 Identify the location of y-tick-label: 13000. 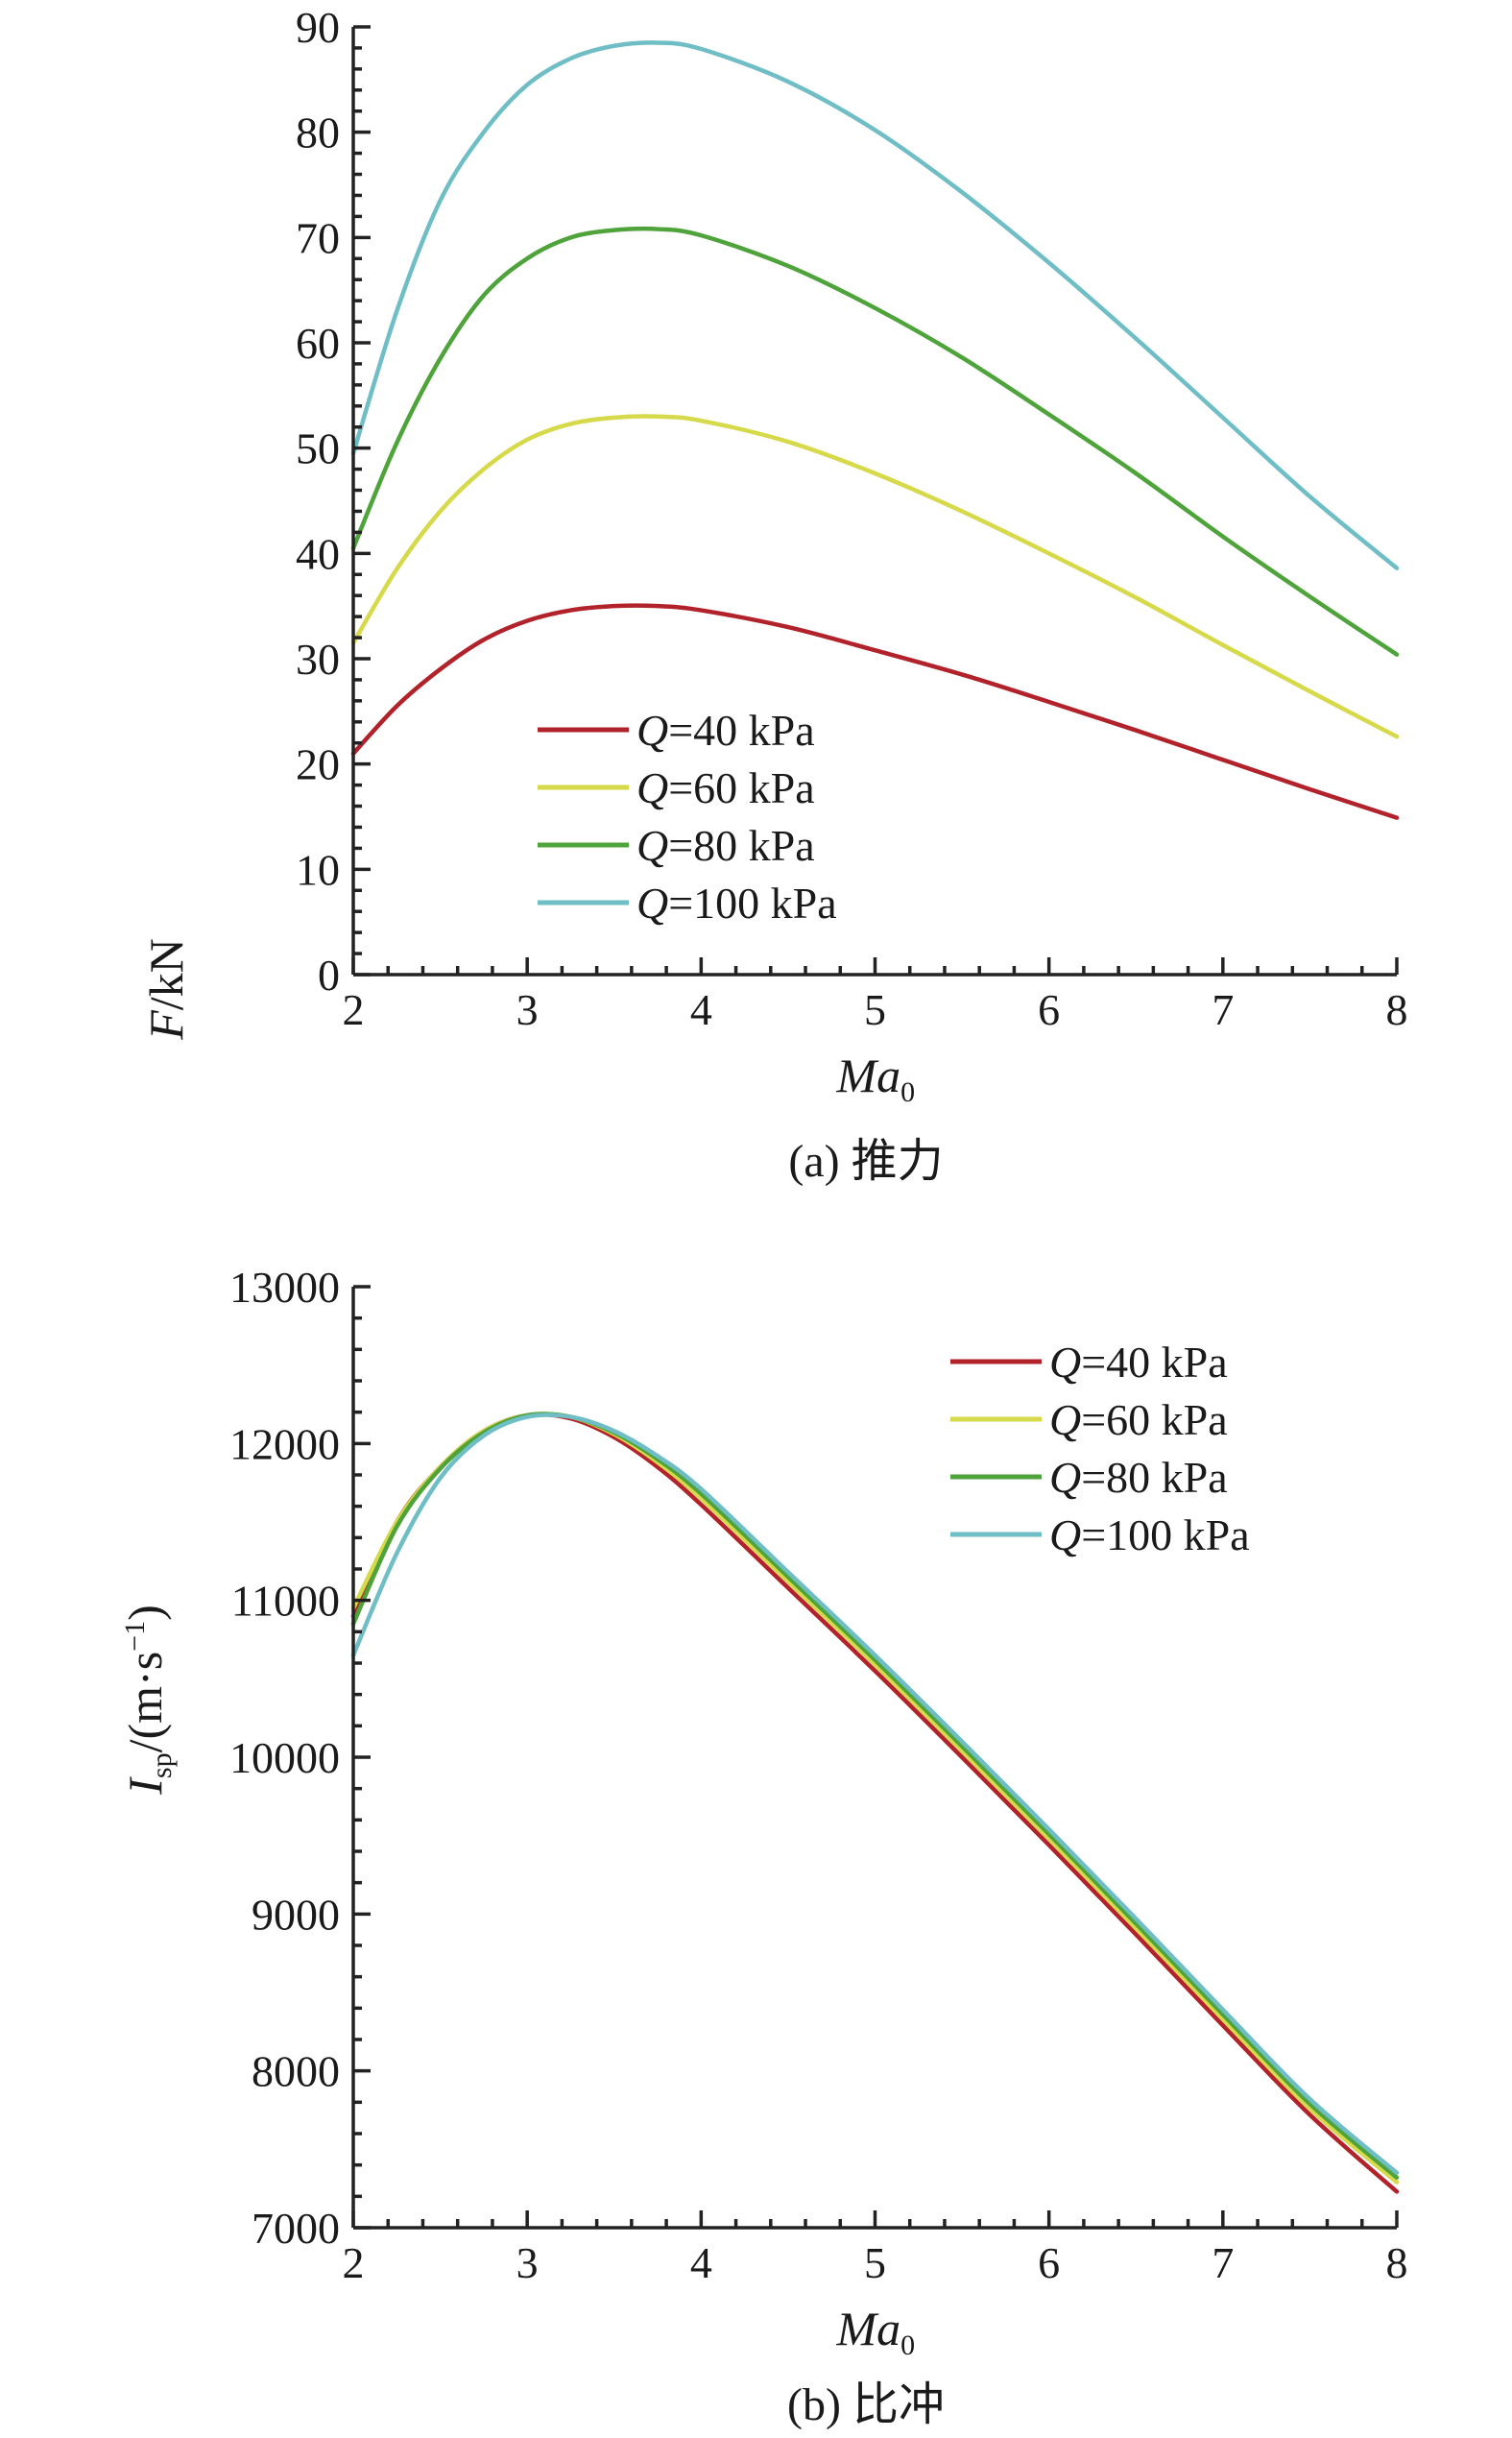
(284, 1287).